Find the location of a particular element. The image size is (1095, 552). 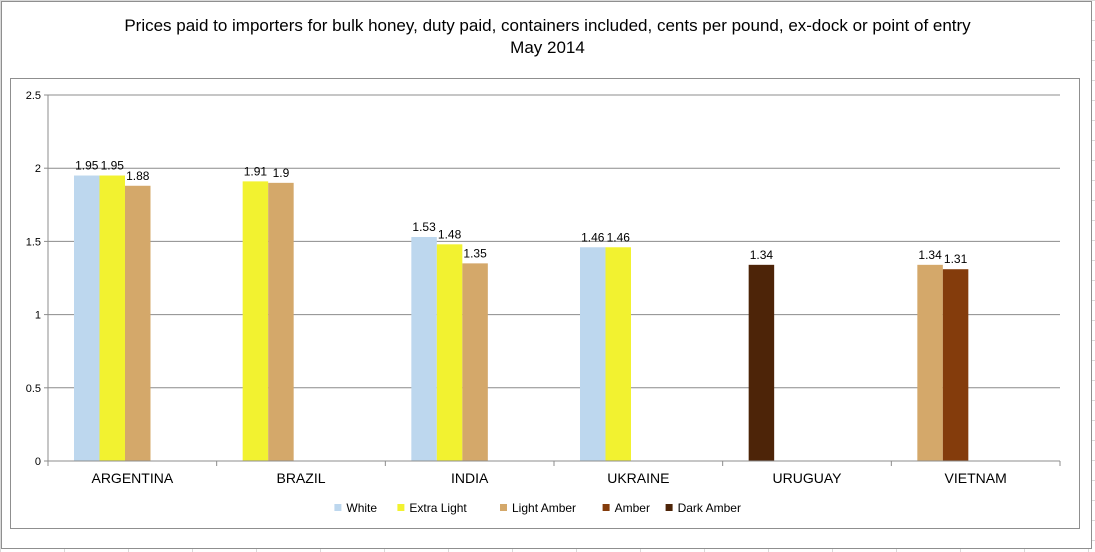

data-label: 1.48 is located at coordinates (450, 234).